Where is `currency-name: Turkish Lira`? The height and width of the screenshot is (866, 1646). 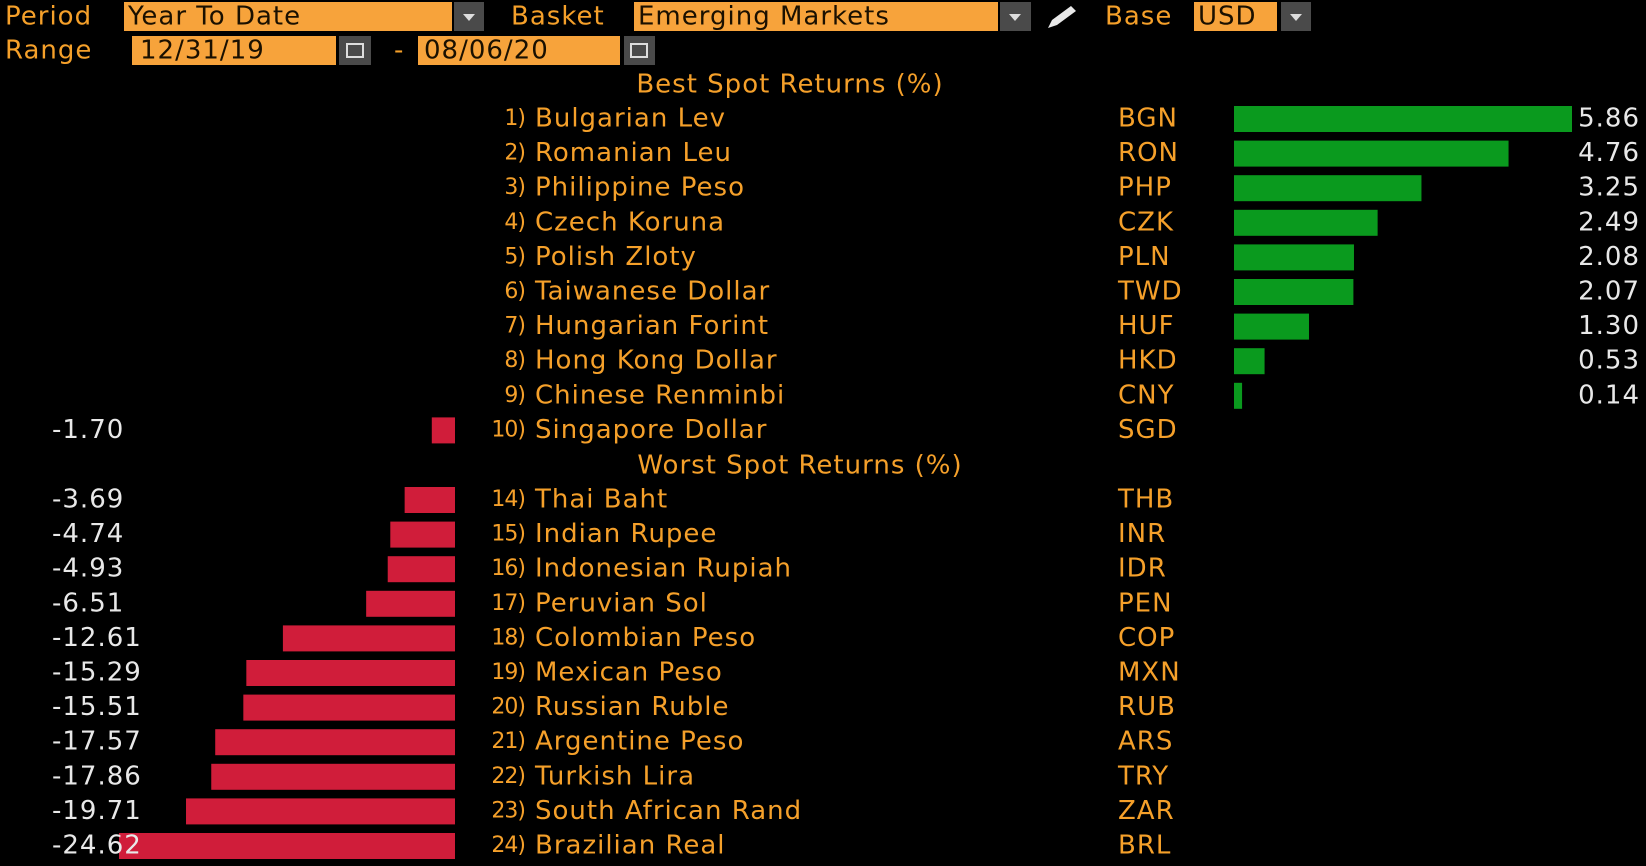 currency-name: Turkish Lira is located at coordinates (614, 776).